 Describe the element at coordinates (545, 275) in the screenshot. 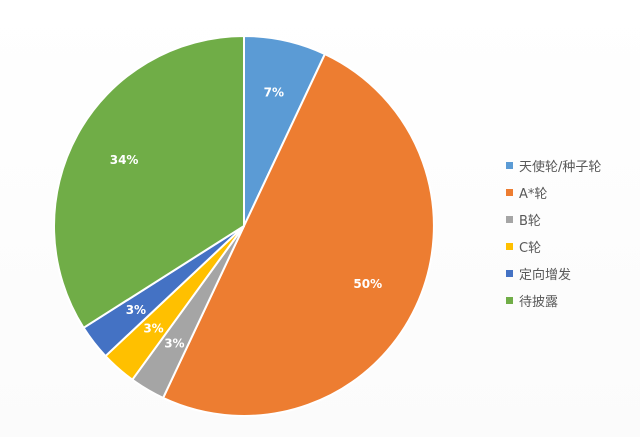

I see `legend-label: 定向增发` at that location.